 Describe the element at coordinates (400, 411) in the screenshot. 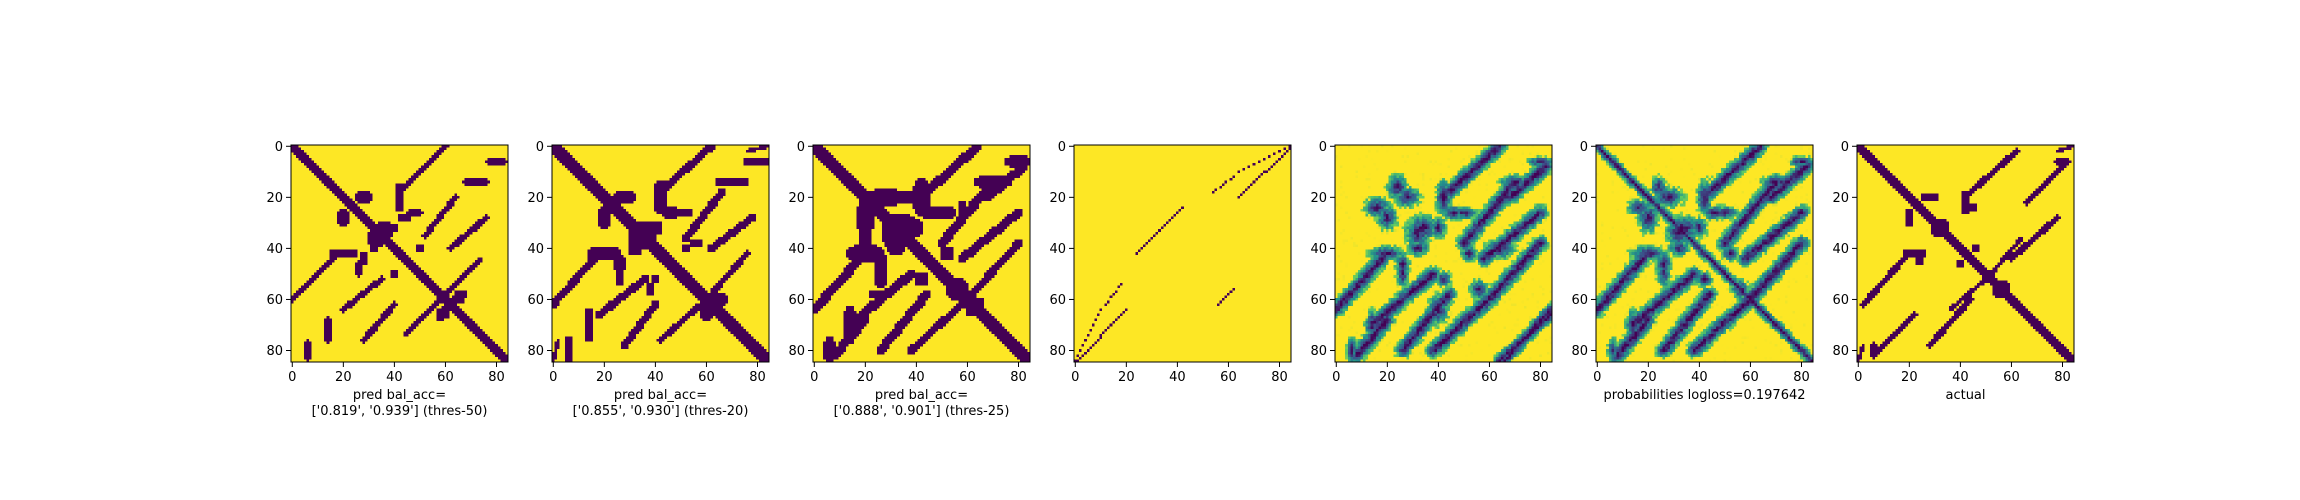

I see `x-axis-label: ['0.819', '0.939'] (thres-50)` at that location.